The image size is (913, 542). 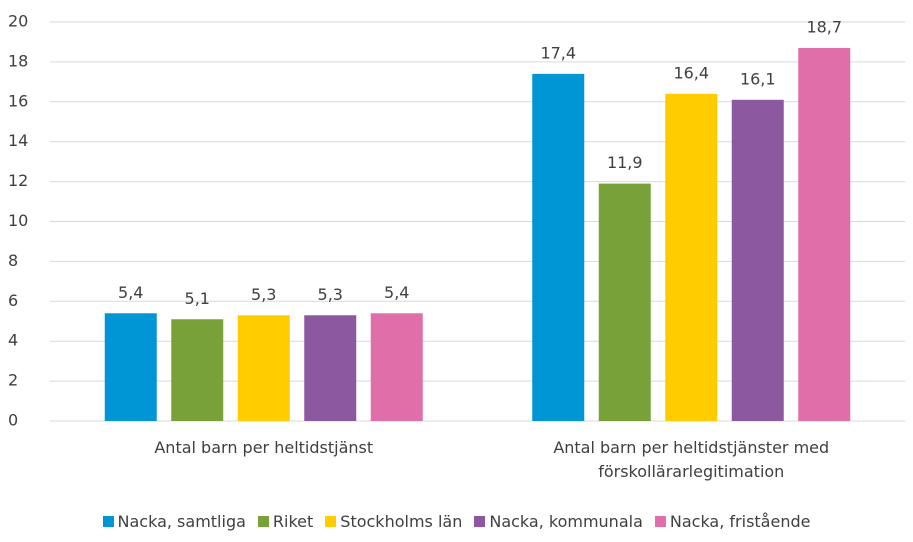 I want to click on legend-item: Nacka, fristående, so click(x=732, y=521).